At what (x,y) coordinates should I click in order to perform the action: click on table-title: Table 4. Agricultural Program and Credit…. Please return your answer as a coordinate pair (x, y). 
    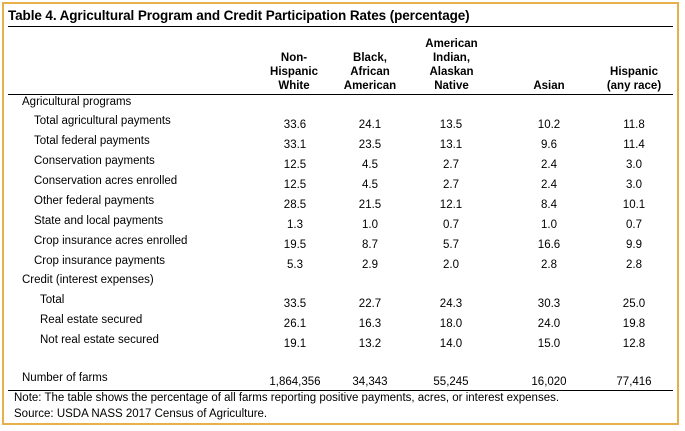
    Looking at the image, I should click on (239, 15).